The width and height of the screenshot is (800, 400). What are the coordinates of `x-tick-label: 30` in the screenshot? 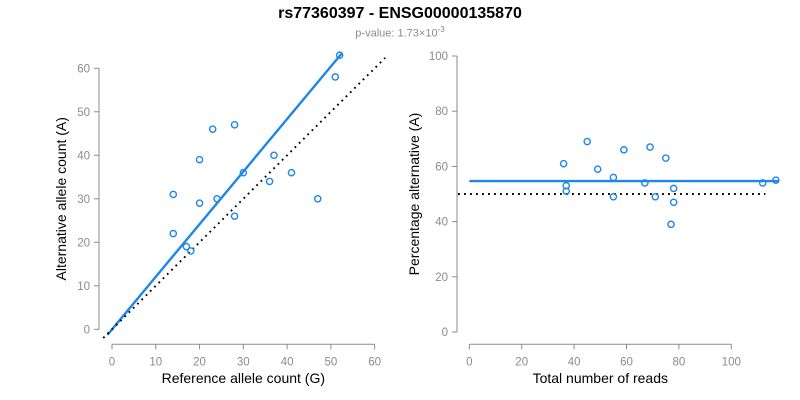 It's located at (243, 362).